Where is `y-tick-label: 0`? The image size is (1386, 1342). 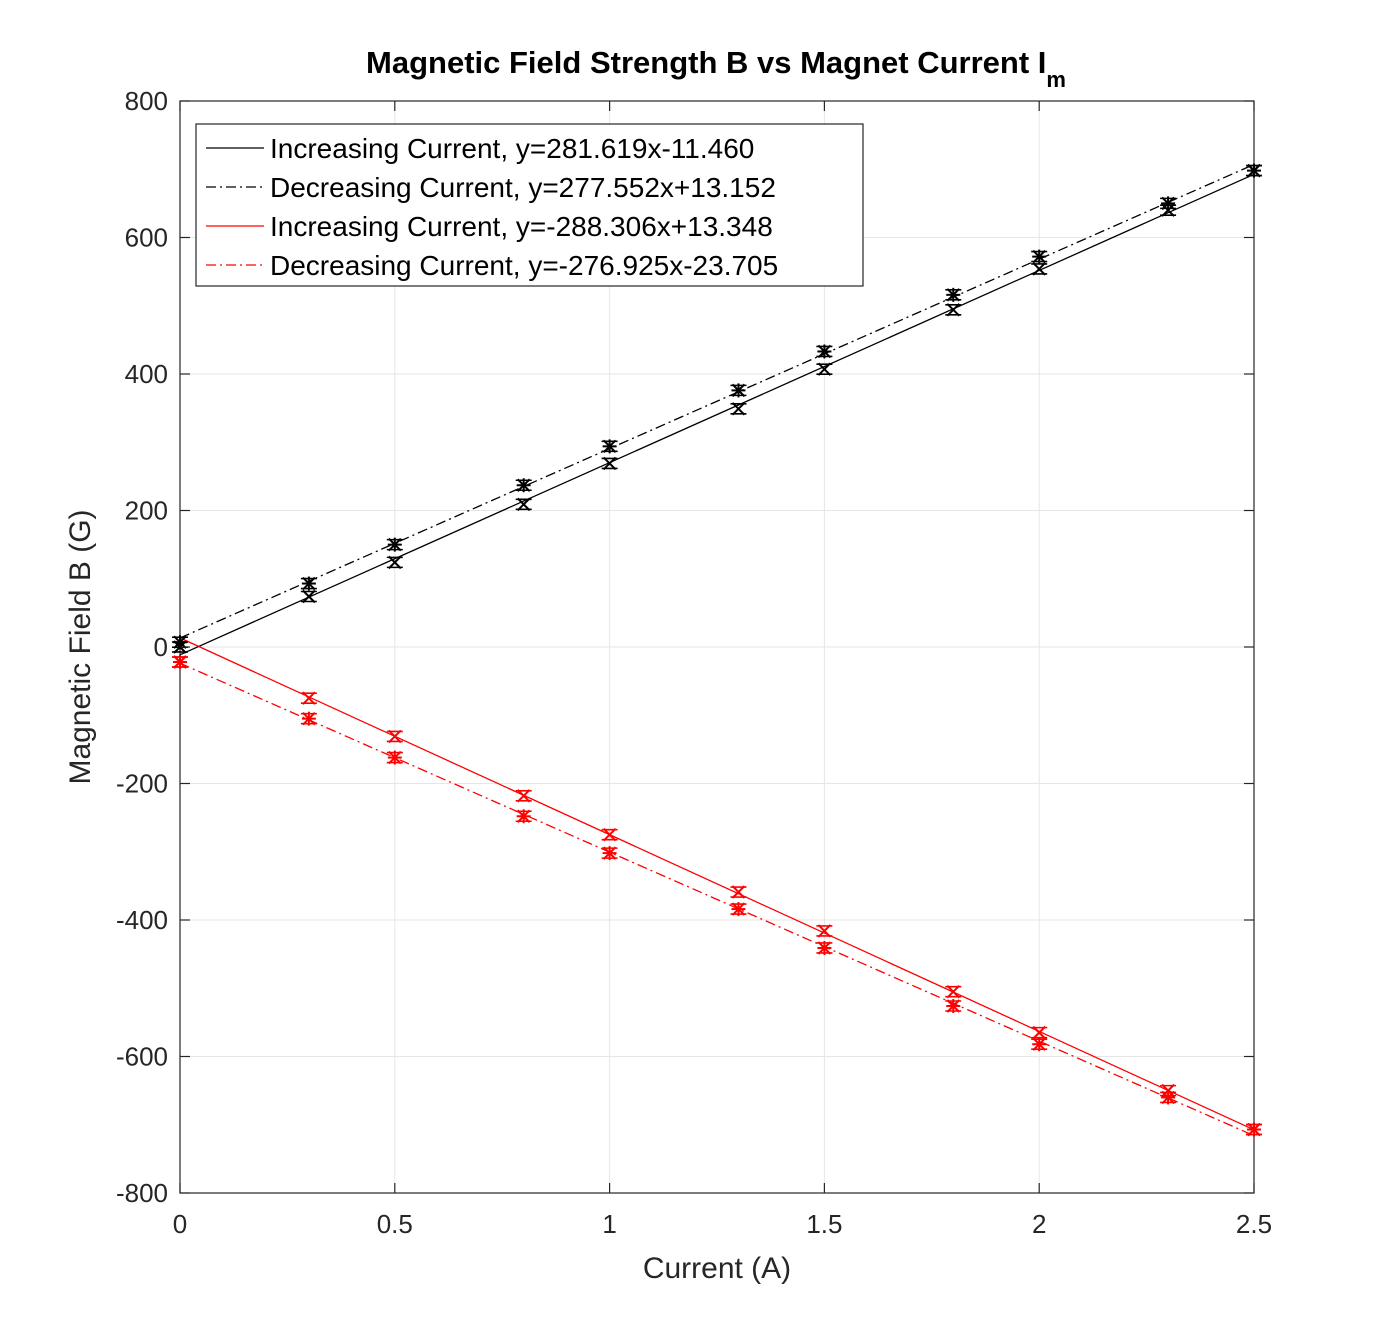
y-tick-label: 0 is located at coordinates (161, 647).